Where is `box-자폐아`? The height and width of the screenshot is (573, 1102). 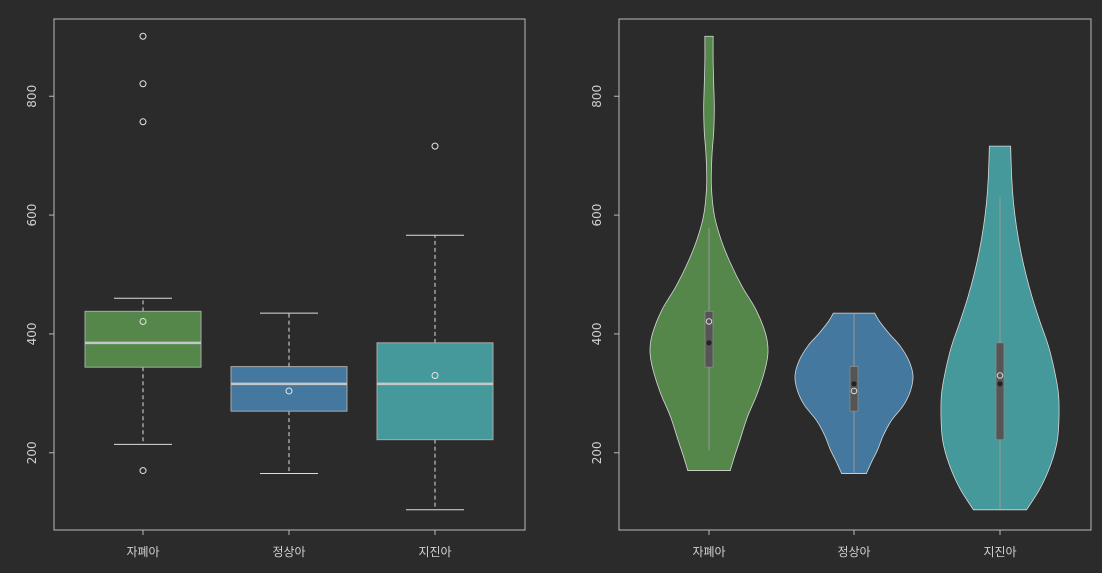 box-자폐아 is located at coordinates (143, 339).